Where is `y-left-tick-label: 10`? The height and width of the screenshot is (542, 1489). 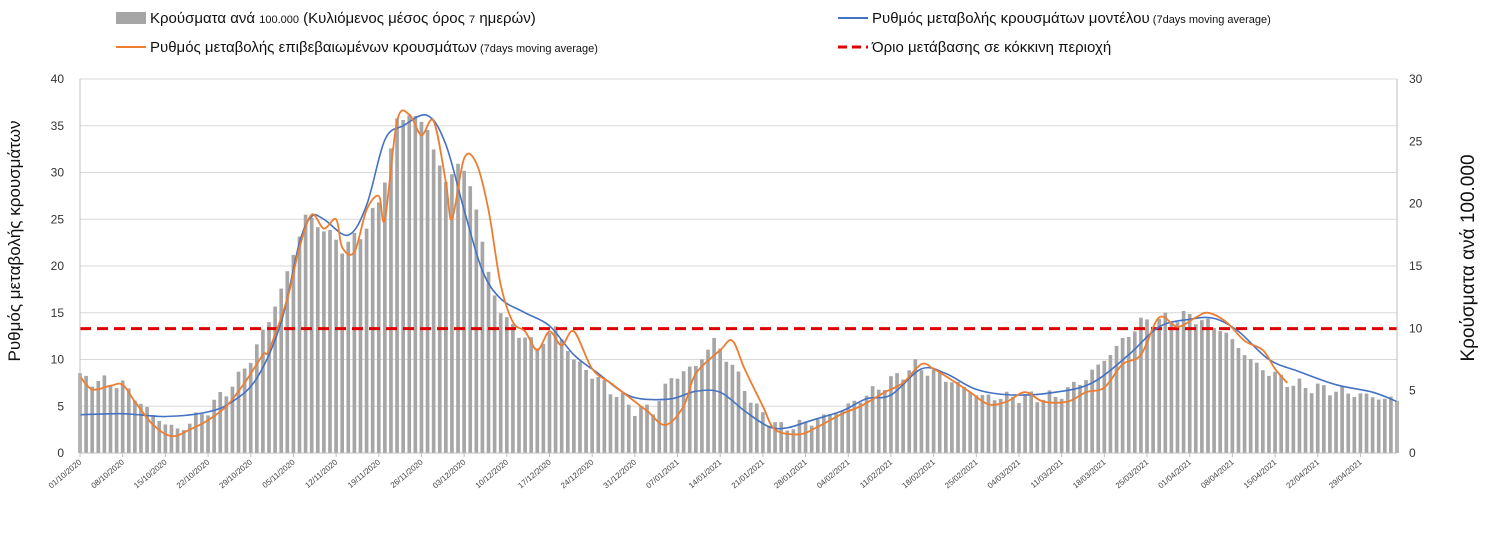
y-left-tick-label: 10 is located at coordinates (58, 360).